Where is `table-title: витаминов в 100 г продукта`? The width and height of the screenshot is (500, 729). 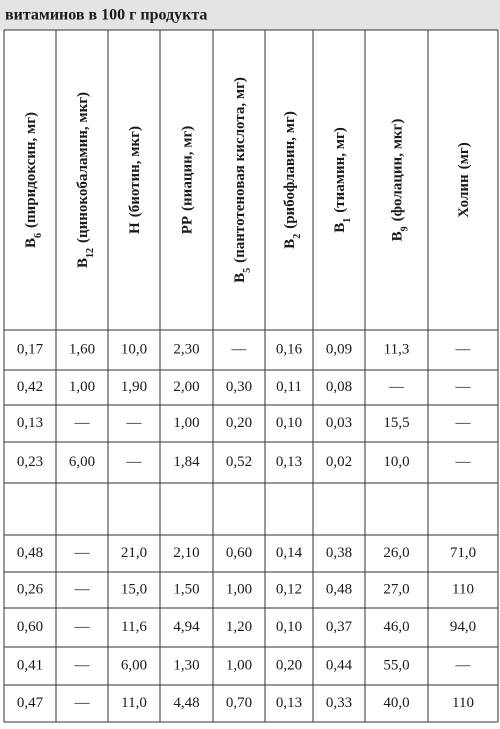
table-title: витаминов в 100 г продукта is located at coordinates (106, 15).